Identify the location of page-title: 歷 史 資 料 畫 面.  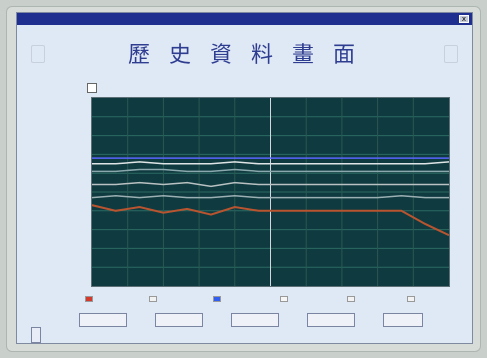
(244, 55).